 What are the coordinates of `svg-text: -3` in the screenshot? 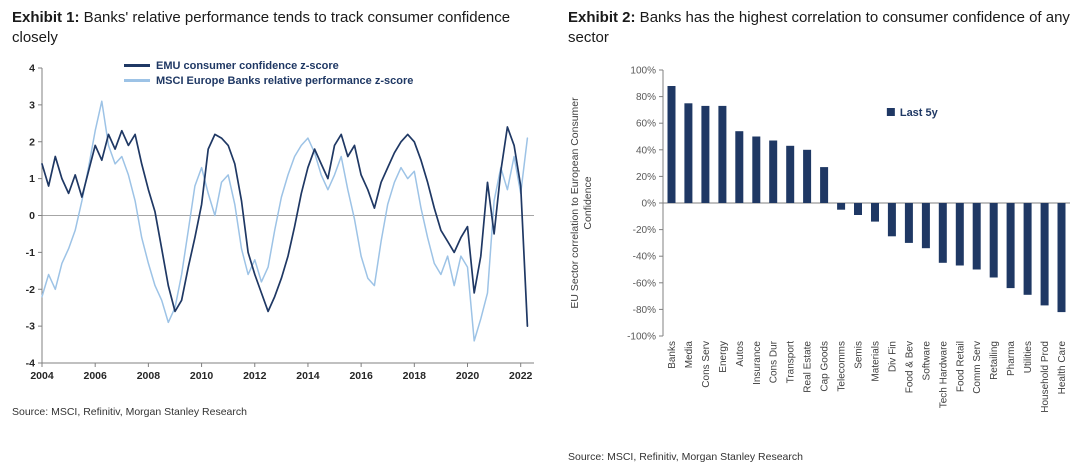 It's located at (30, 326).